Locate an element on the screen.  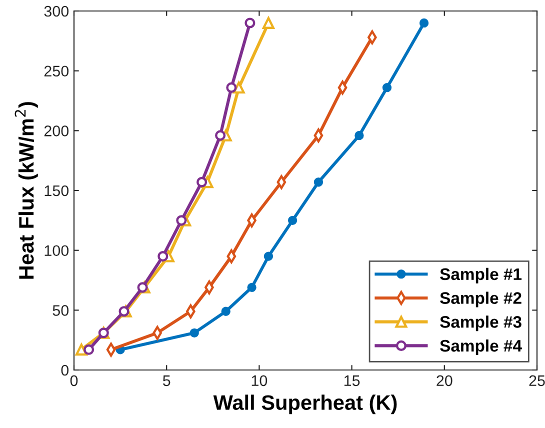
x-tick-label: 25 is located at coordinates (537, 380).